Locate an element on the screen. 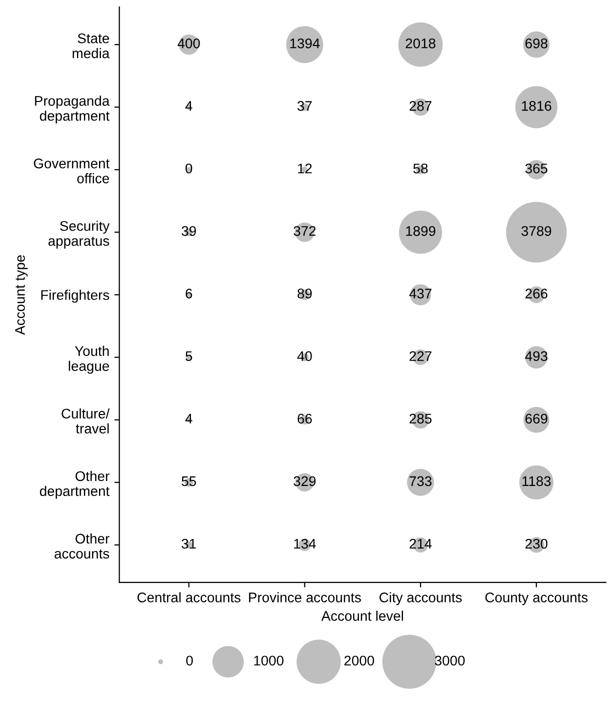  y-tick-label: State media is located at coordinates (91, 45).